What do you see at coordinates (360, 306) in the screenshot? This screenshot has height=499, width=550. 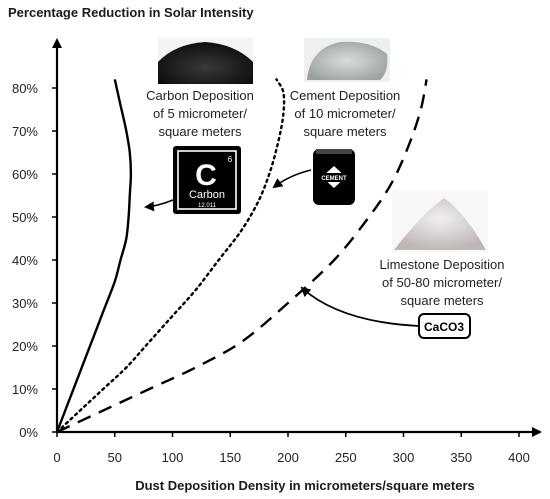 I see `limestone-pointer-arrow` at bounding box center [360, 306].